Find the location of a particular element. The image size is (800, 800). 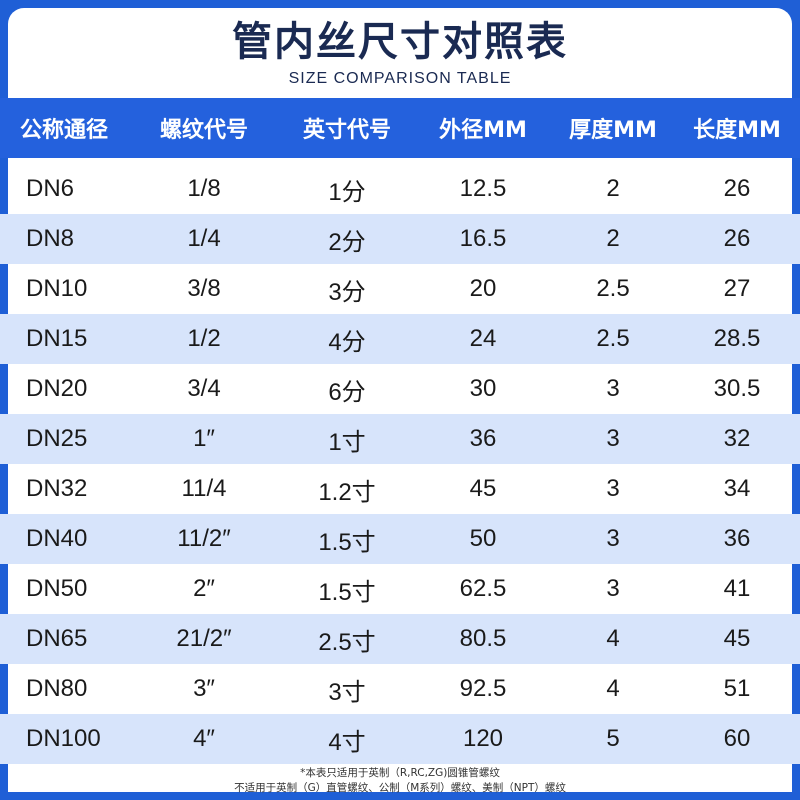

cell-inch-code: 1寸 is located at coordinates (347, 442).